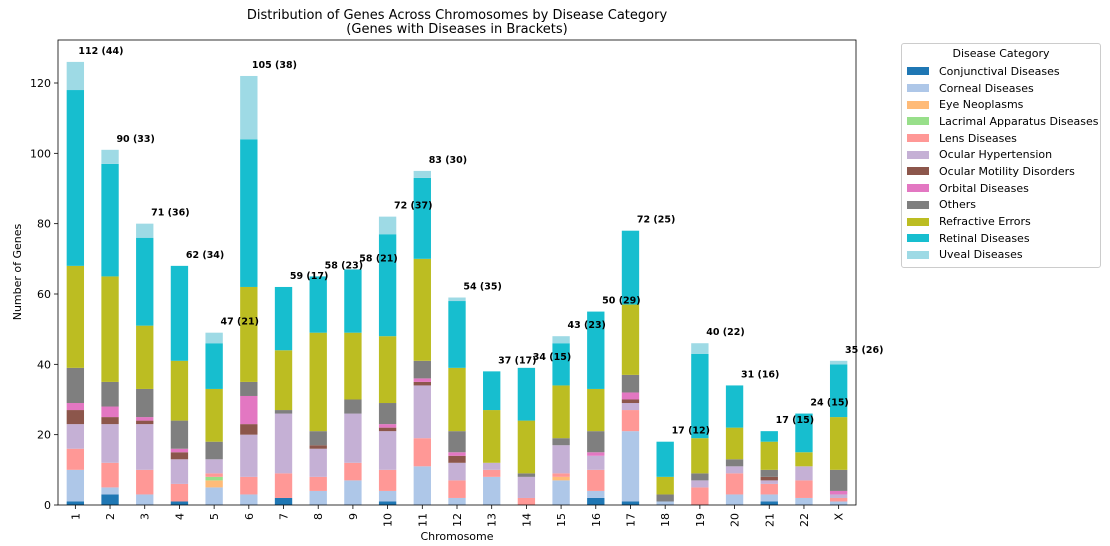  What do you see at coordinates (760, 374) in the screenshot?
I see `bar-annotation-20: 31 (16)` at bounding box center [760, 374].